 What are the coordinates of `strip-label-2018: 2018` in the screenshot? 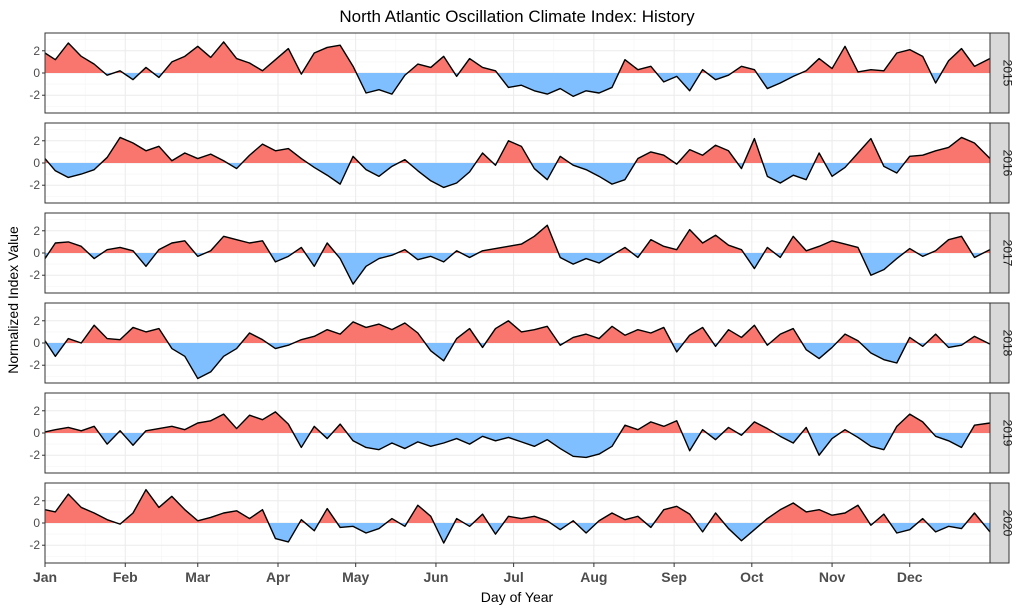 It's located at (1008, 343).